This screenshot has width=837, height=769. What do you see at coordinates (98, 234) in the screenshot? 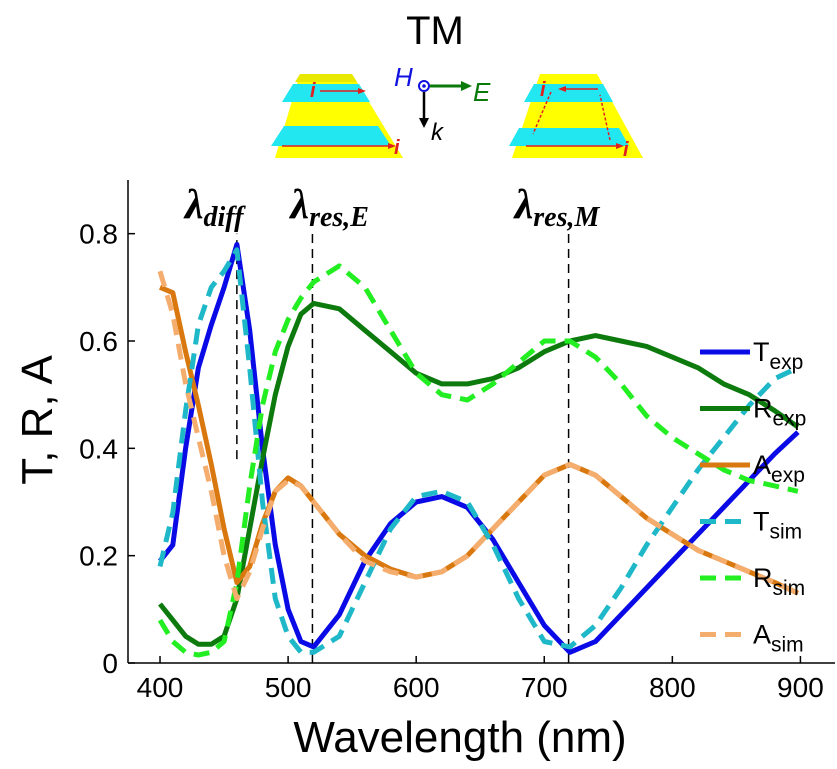
I see `y-tick-label: 0.8` at bounding box center [98, 234].